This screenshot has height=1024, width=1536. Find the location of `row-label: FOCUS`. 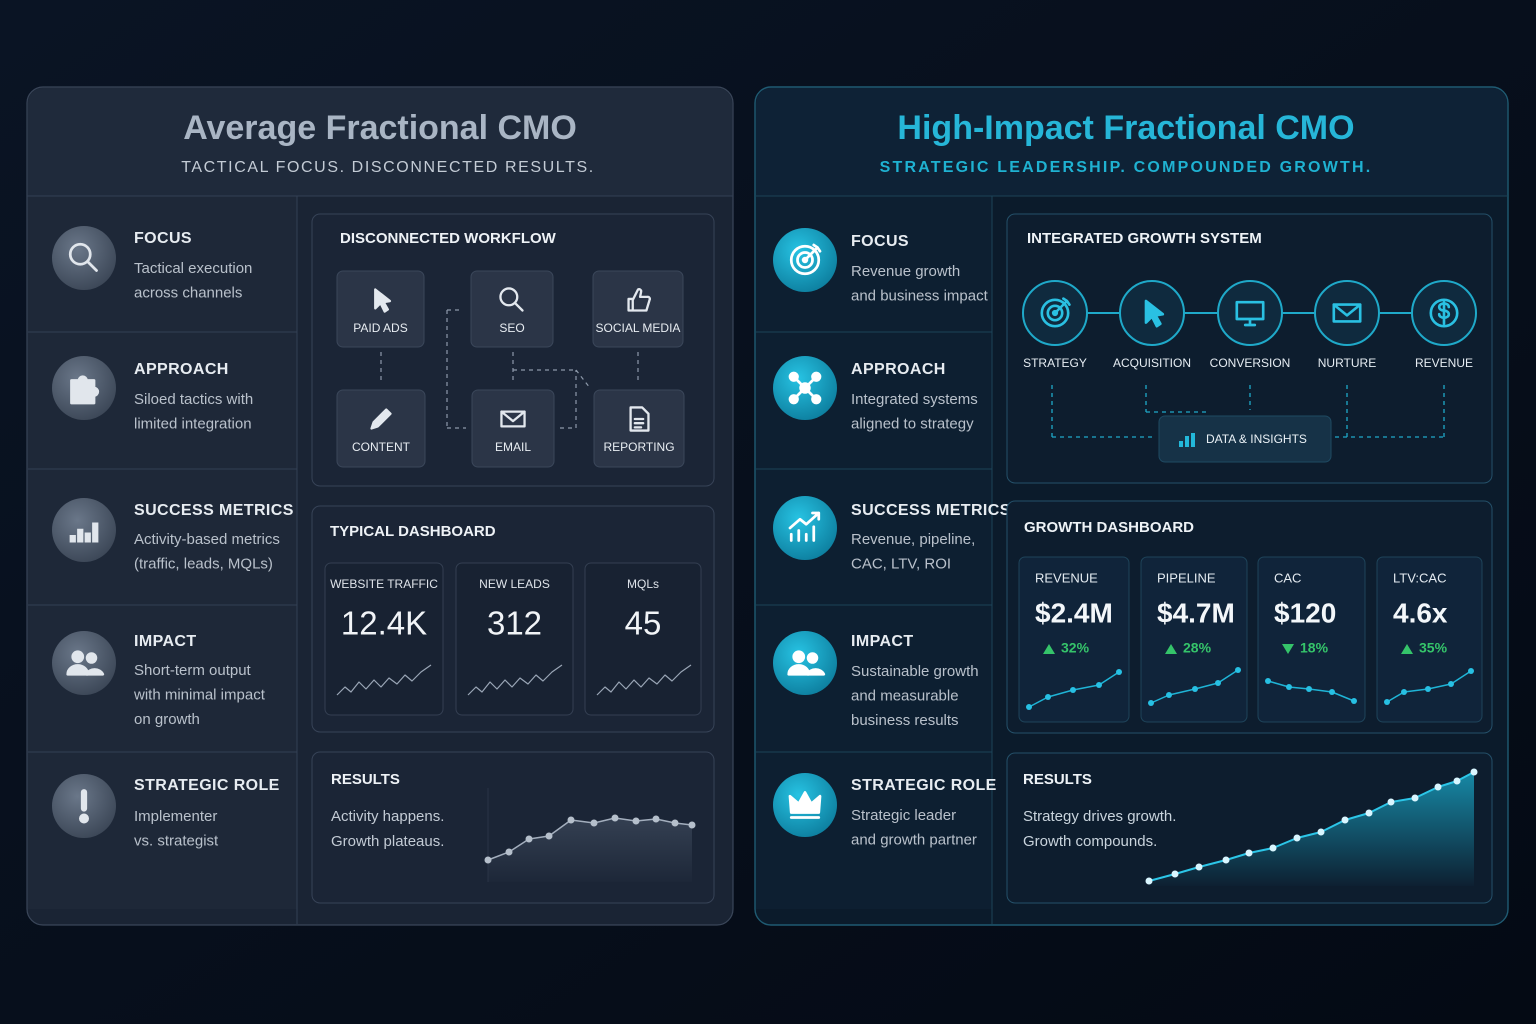

row-label: FOCUS is located at coordinates (880, 241).